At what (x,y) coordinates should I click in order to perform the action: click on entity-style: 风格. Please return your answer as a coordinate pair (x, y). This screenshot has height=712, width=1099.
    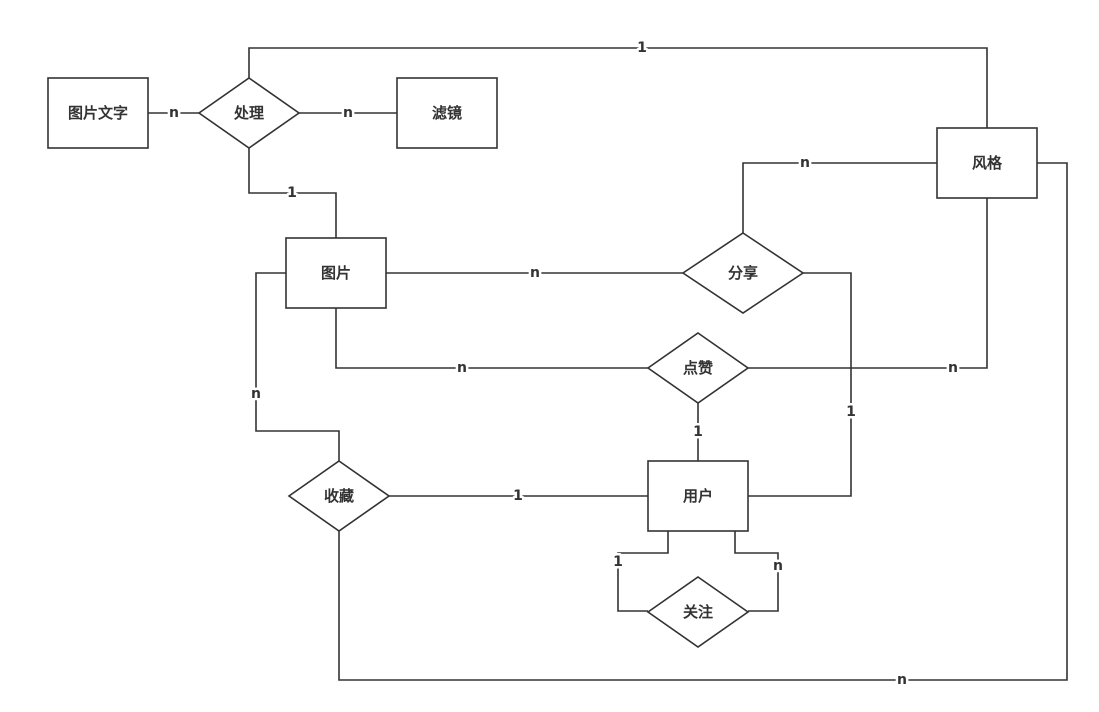
    Looking at the image, I should click on (987, 163).